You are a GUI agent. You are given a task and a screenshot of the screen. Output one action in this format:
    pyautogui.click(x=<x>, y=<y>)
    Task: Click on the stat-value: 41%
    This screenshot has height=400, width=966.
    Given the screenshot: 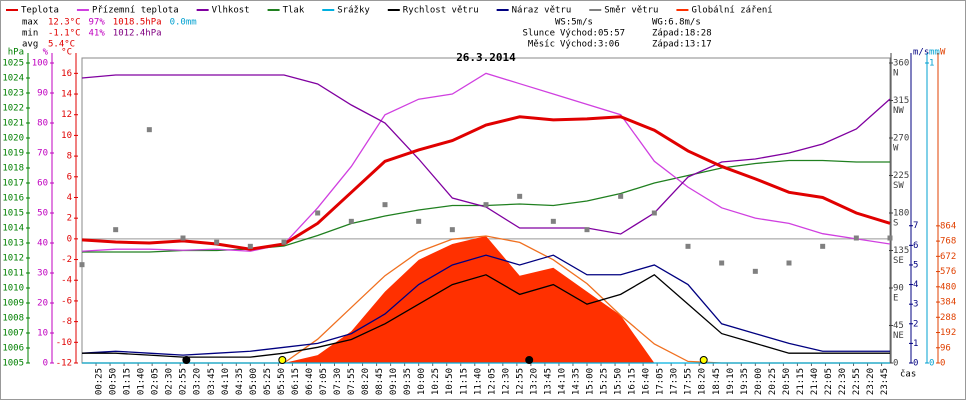 What is the action you would take?
    pyautogui.click(x=97, y=34)
    